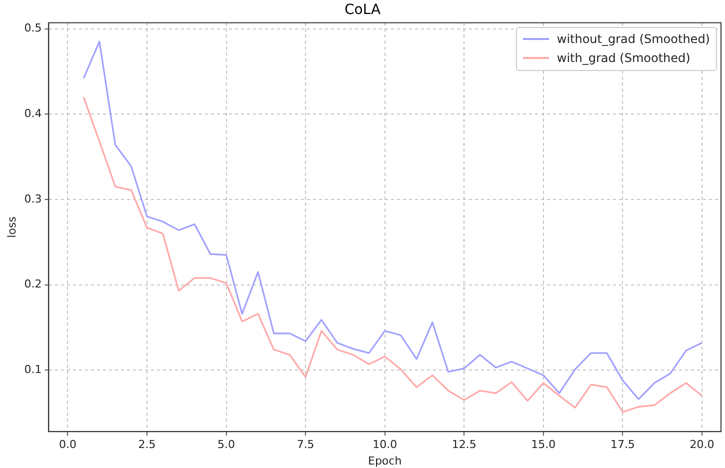  I want to click on x-tick-label: 20.0, so click(702, 445).